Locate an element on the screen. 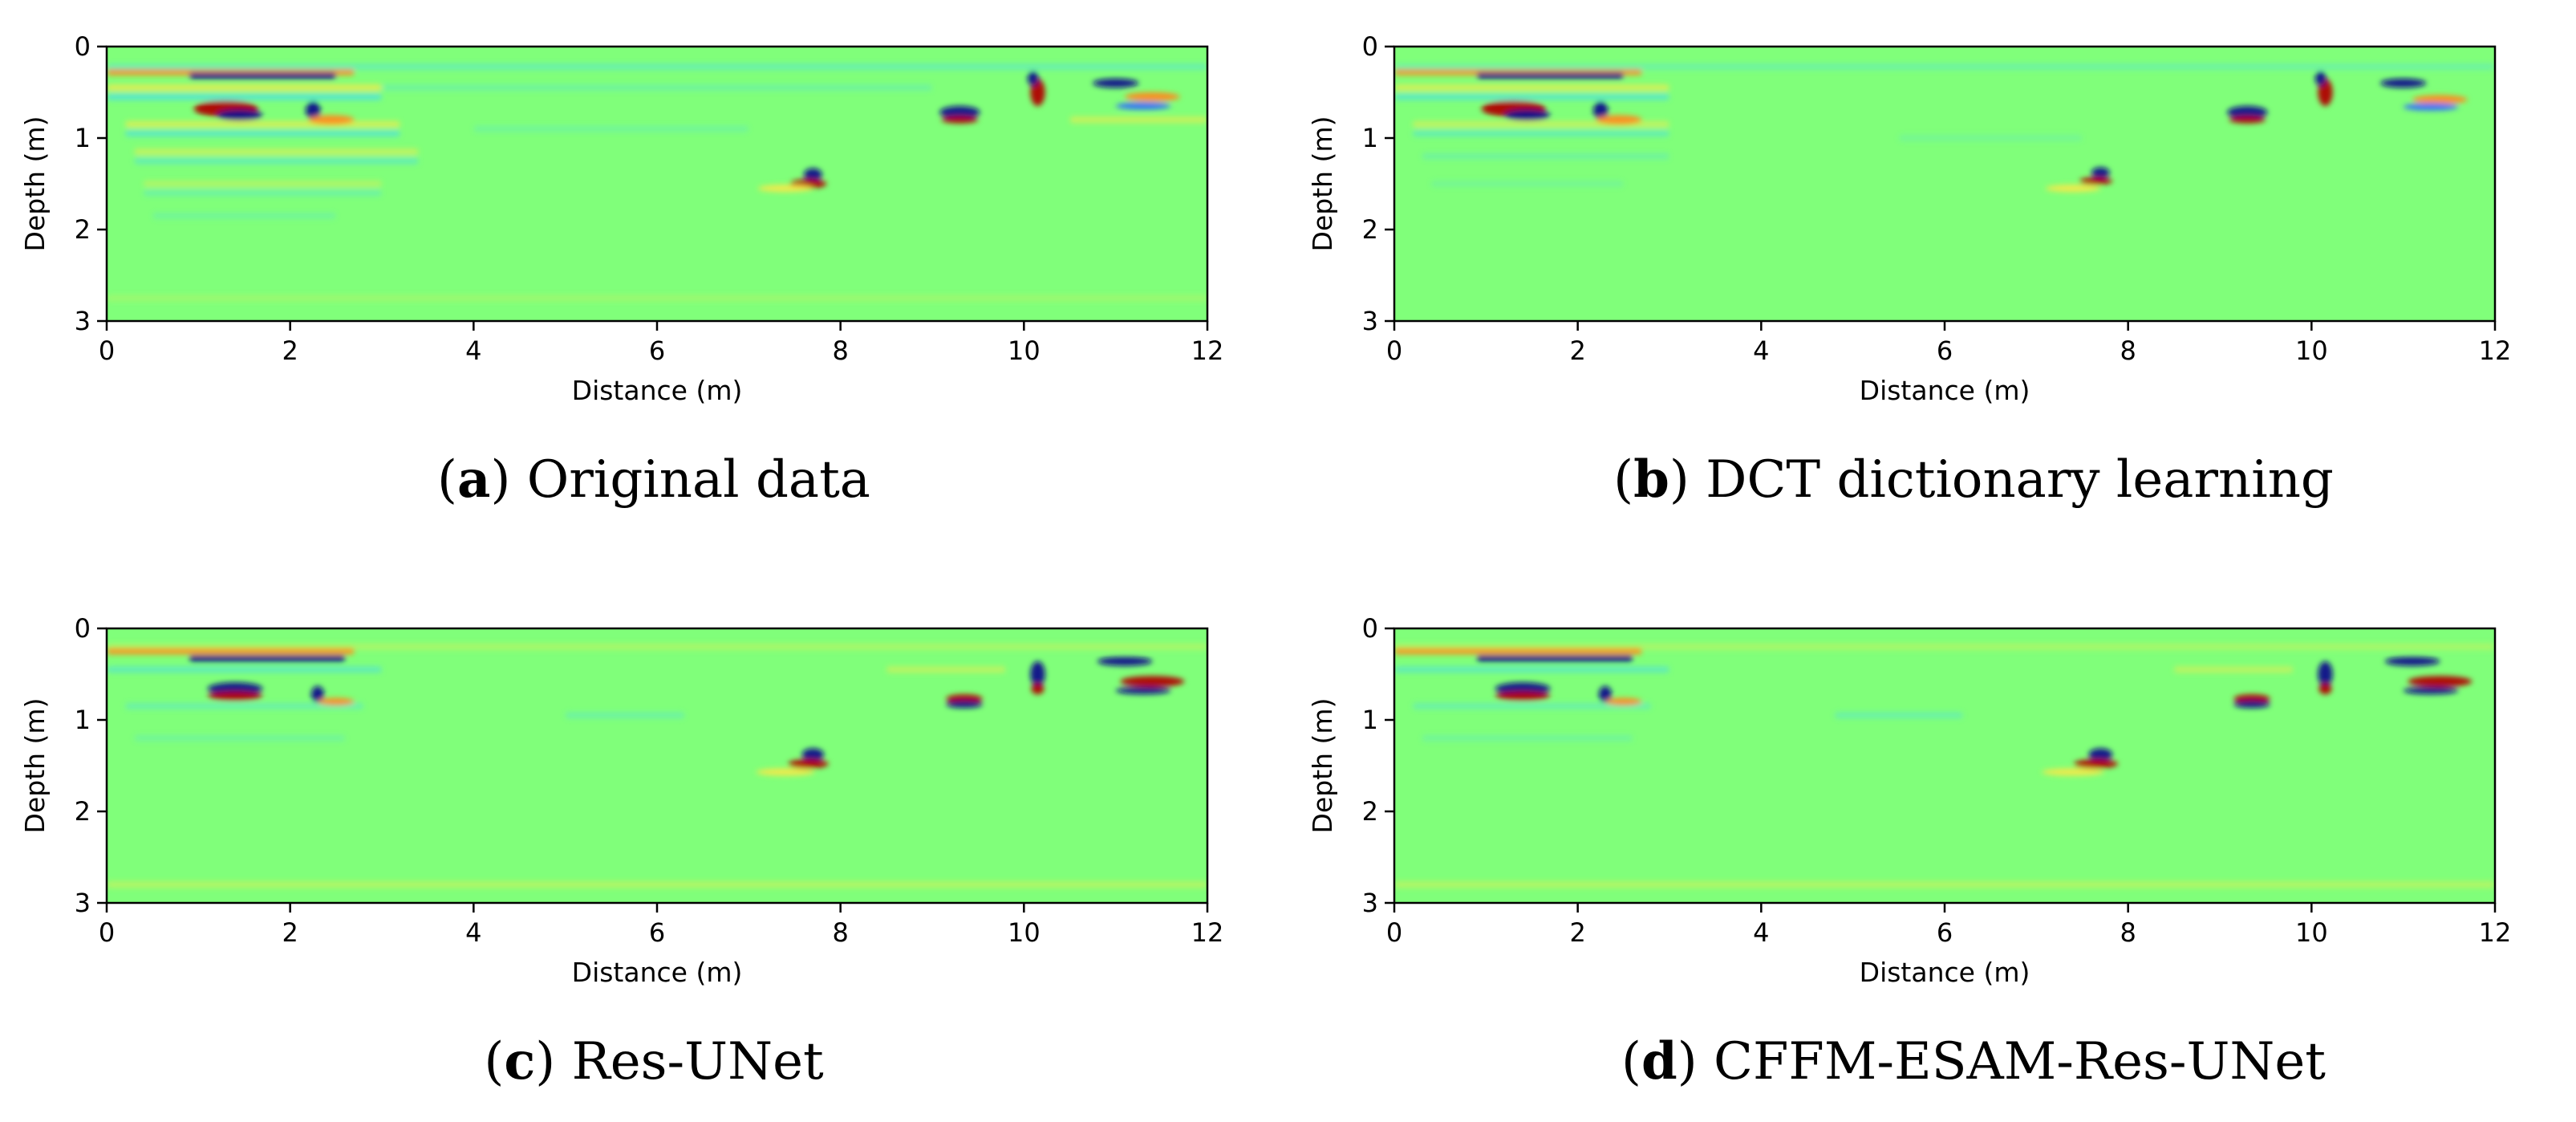 The height and width of the screenshot is (1122, 2576). caption-a: (a) Original data is located at coordinates (653, 480).